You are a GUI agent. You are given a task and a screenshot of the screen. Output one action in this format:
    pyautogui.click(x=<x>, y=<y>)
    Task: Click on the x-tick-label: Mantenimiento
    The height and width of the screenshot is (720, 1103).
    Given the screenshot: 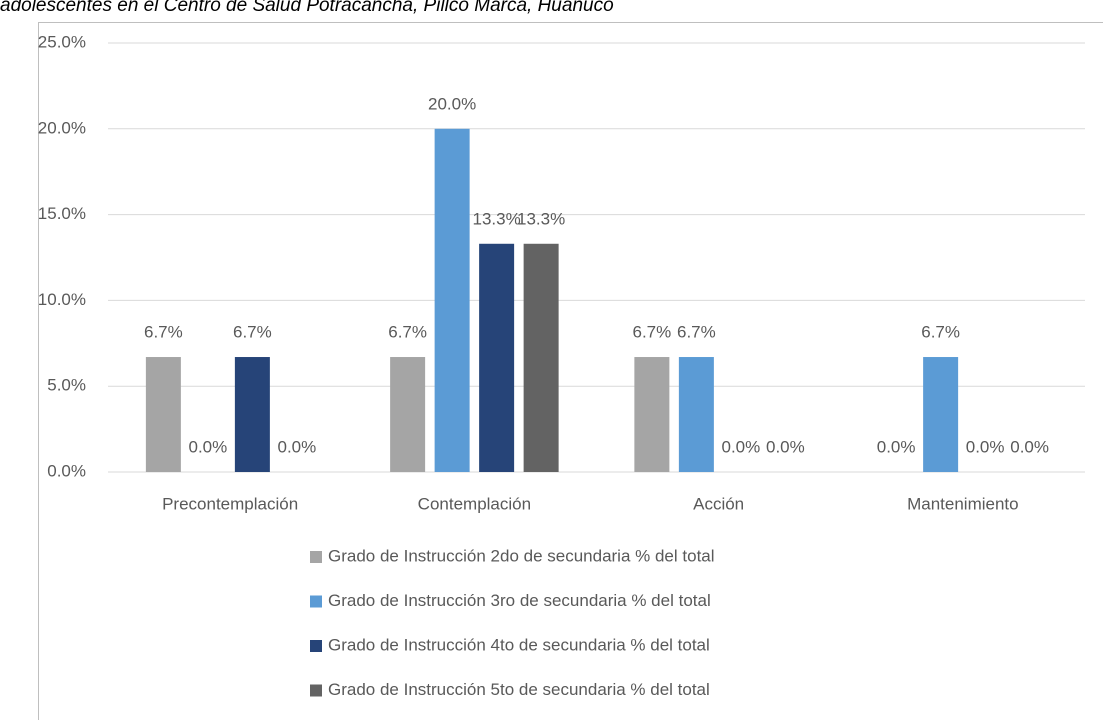 What is the action you would take?
    pyautogui.click(x=963, y=503)
    